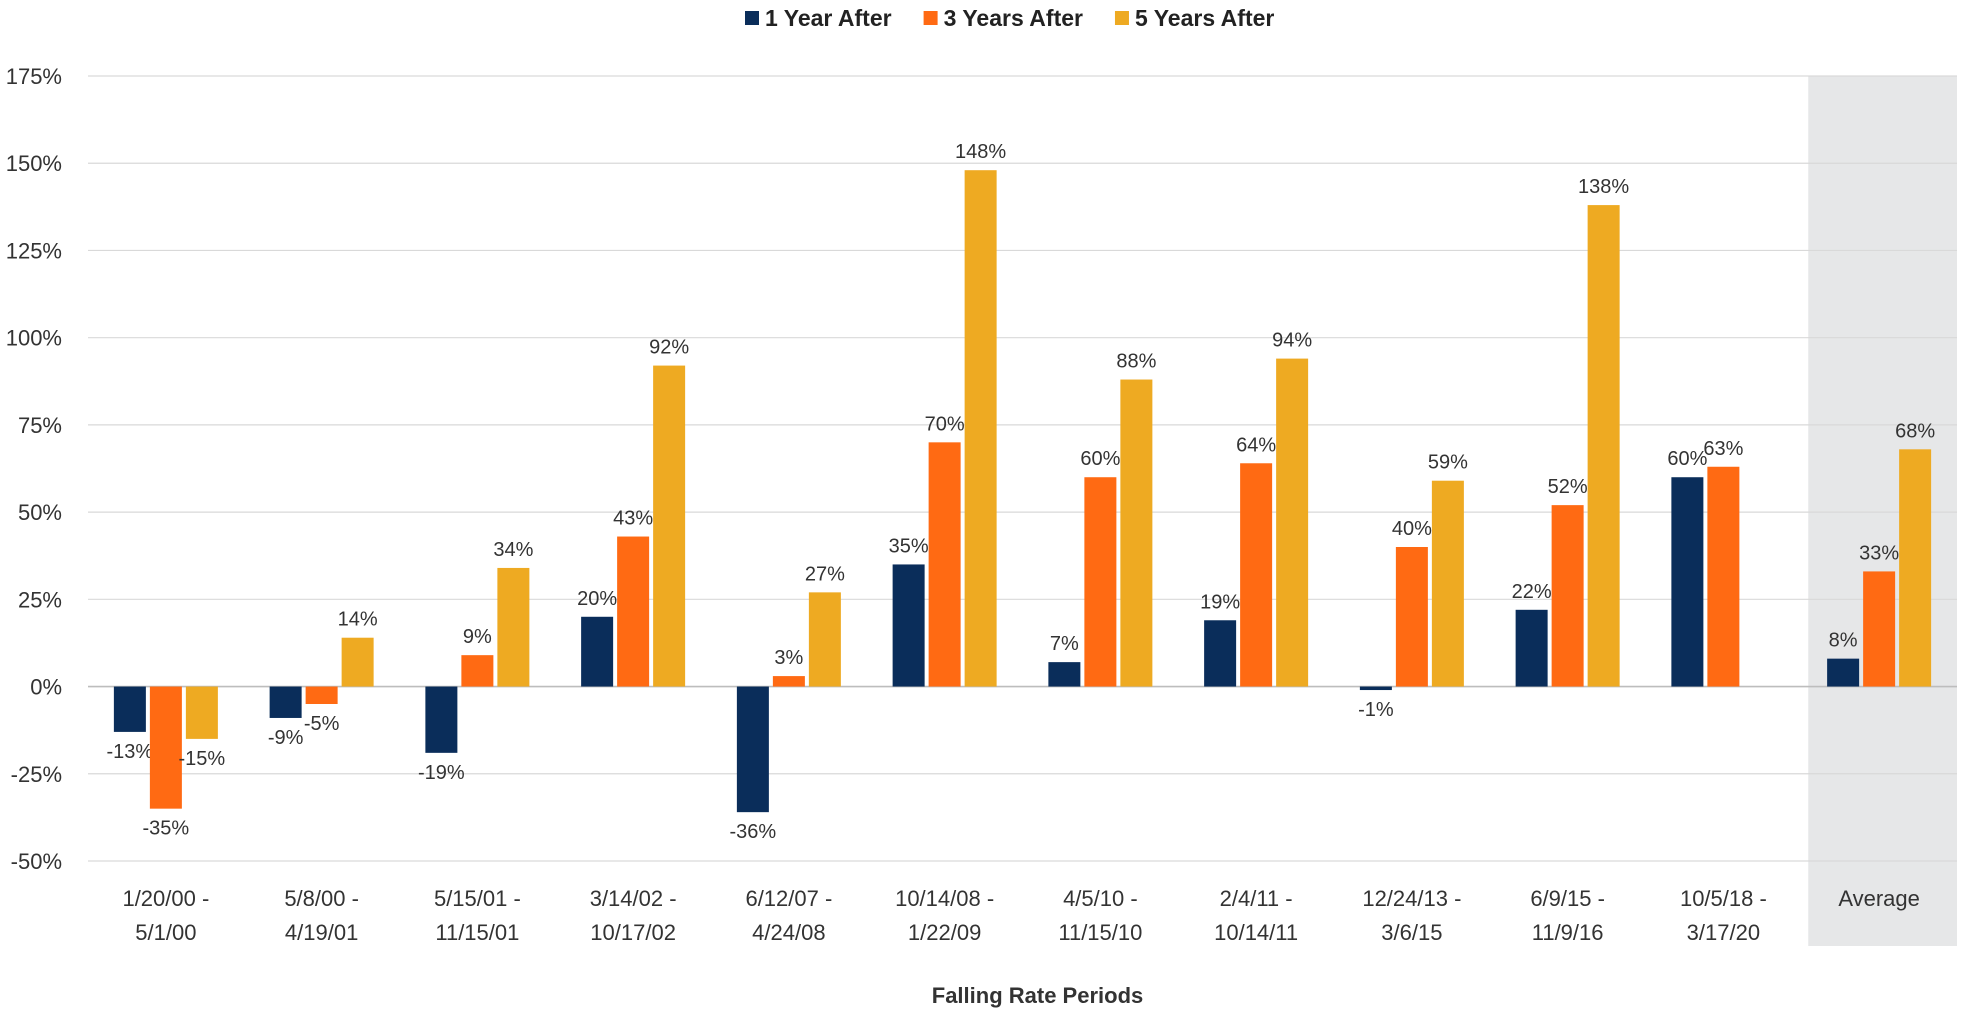 Image resolution: width=1961 pixels, height=1012 pixels. Describe the element at coordinates (165, 898) in the screenshot. I see `x-tick-label: 1/20/00 -` at that location.